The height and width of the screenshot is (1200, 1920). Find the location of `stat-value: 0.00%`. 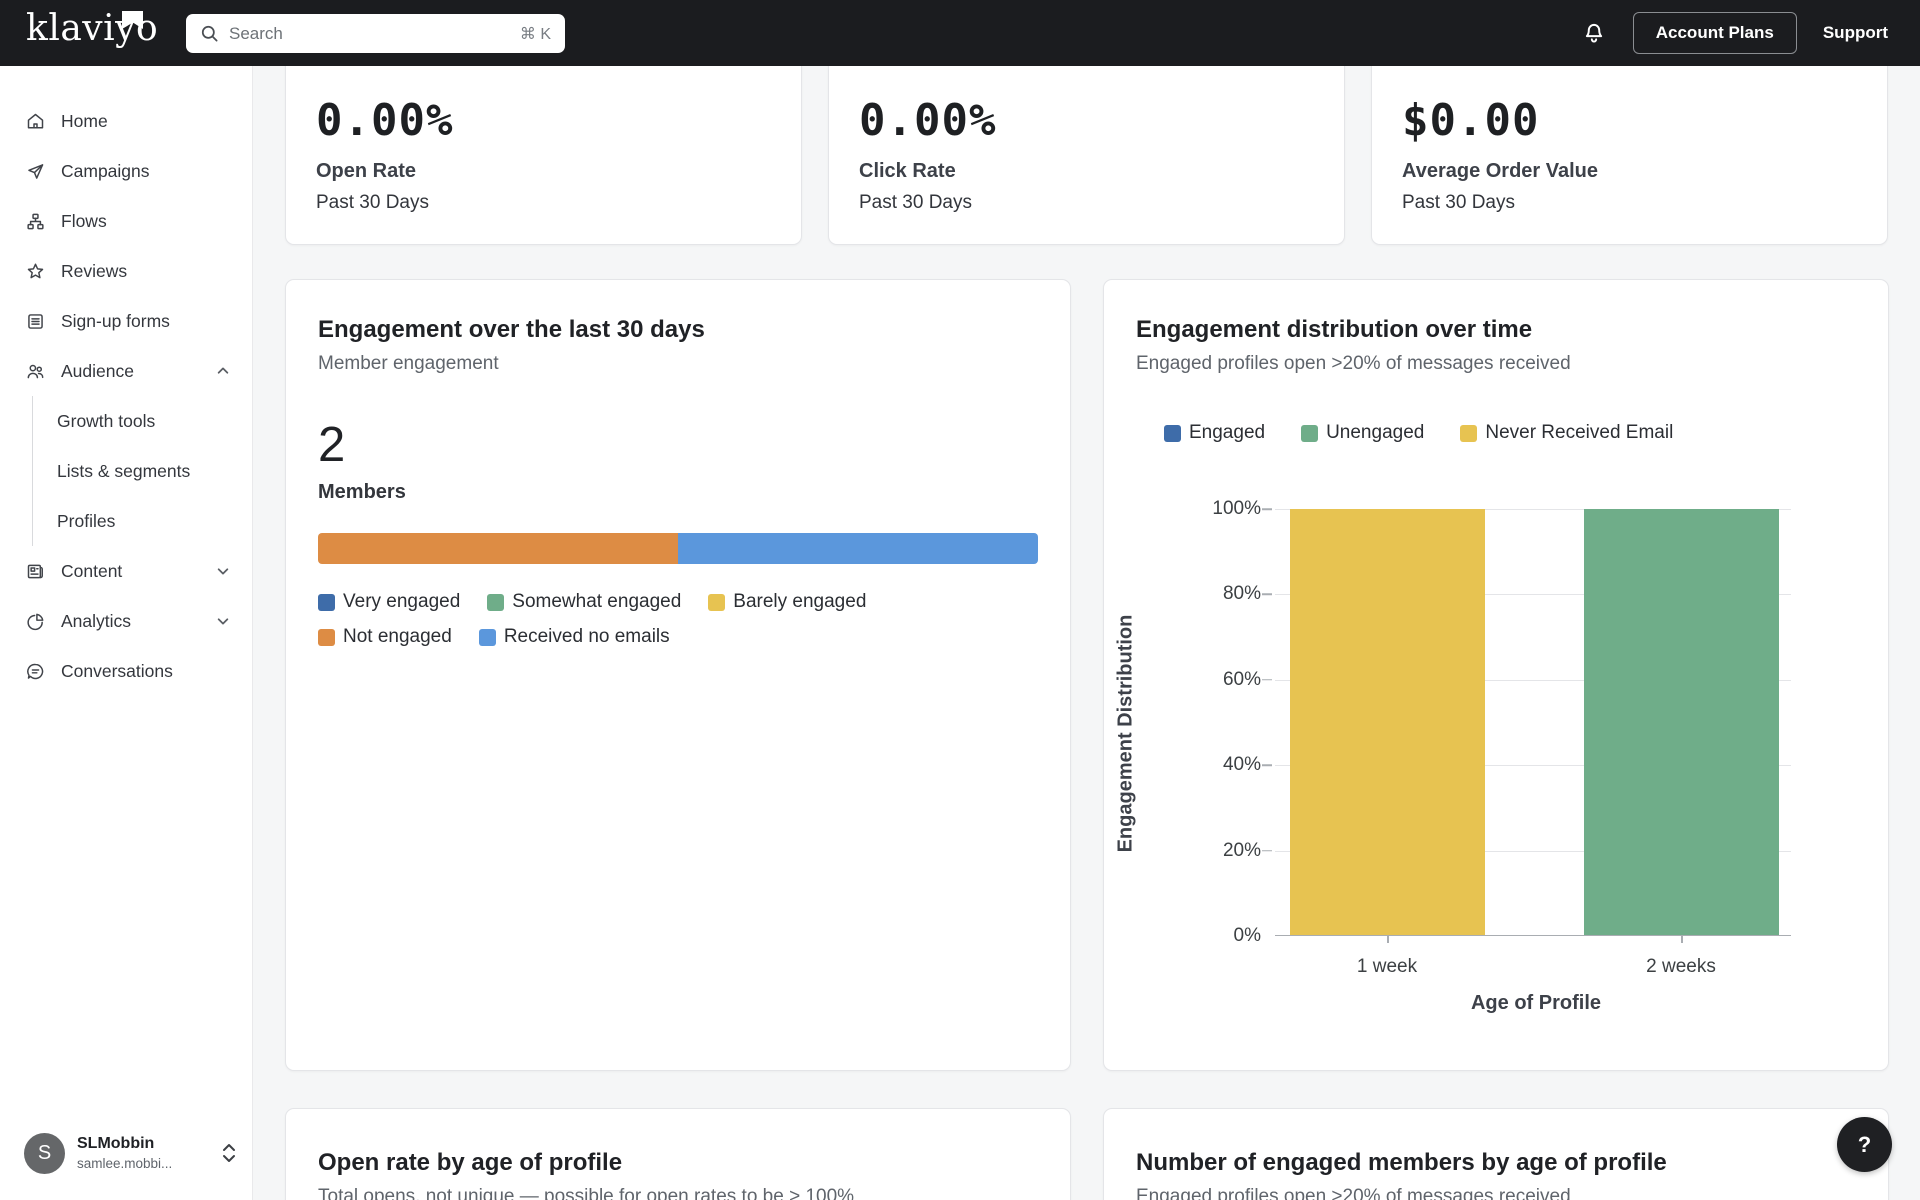

stat-value: 0.00% is located at coordinates (928, 120).